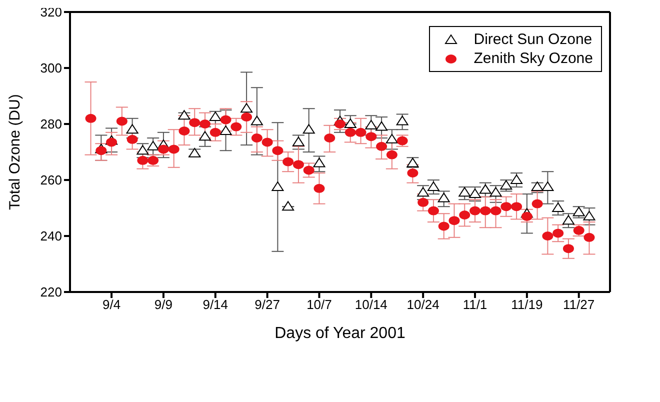  What do you see at coordinates (51, 292) in the screenshot?
I see `y-tick-label: 220` at bounding box center [51, 292].